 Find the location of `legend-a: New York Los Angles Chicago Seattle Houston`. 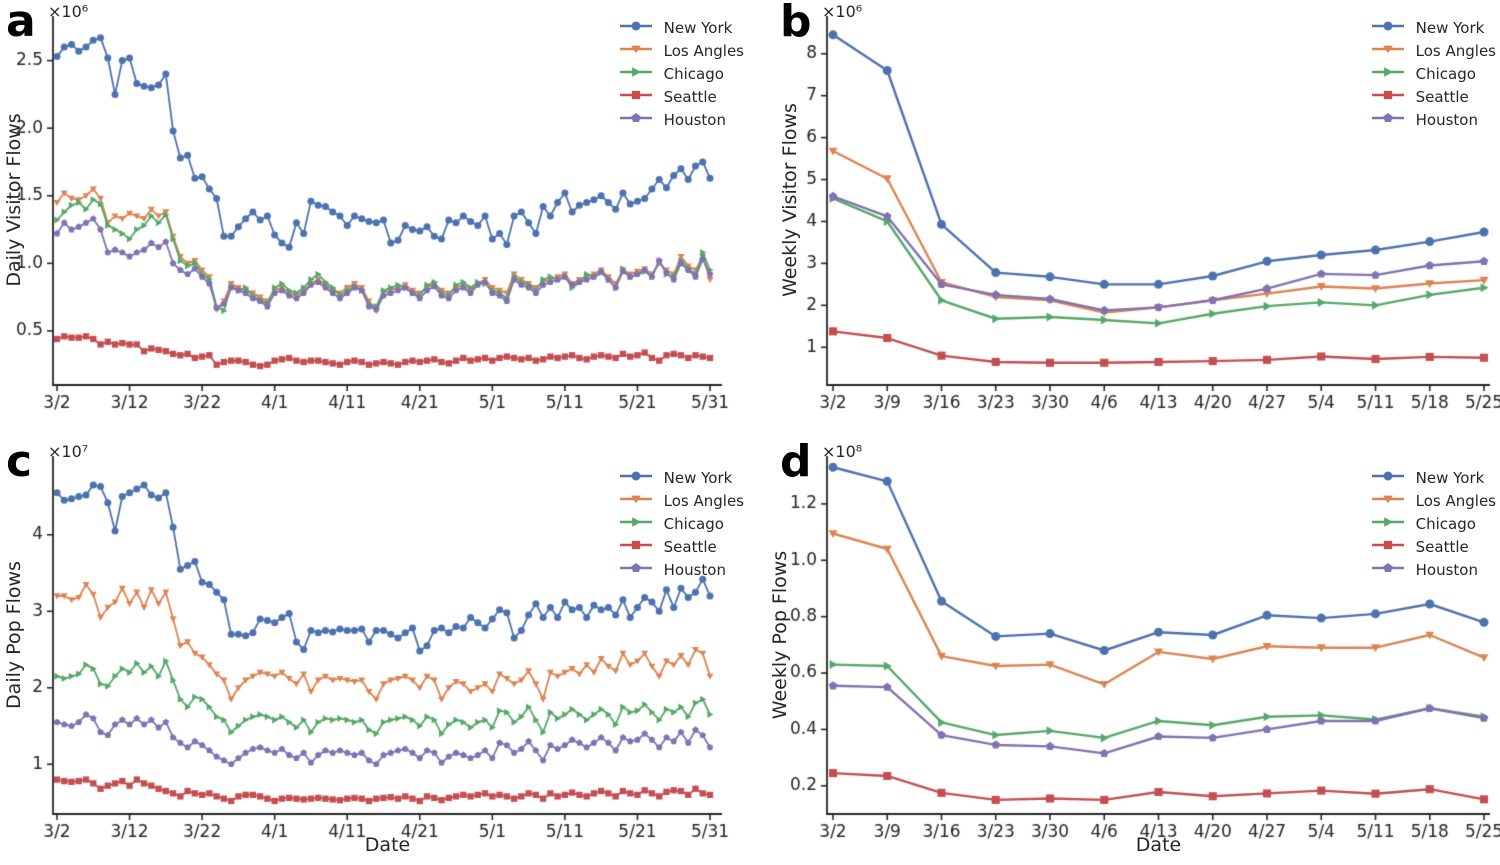

legend-a: New York Los Angles Chicago Seattle Houston is located at coordinates (681, 73).